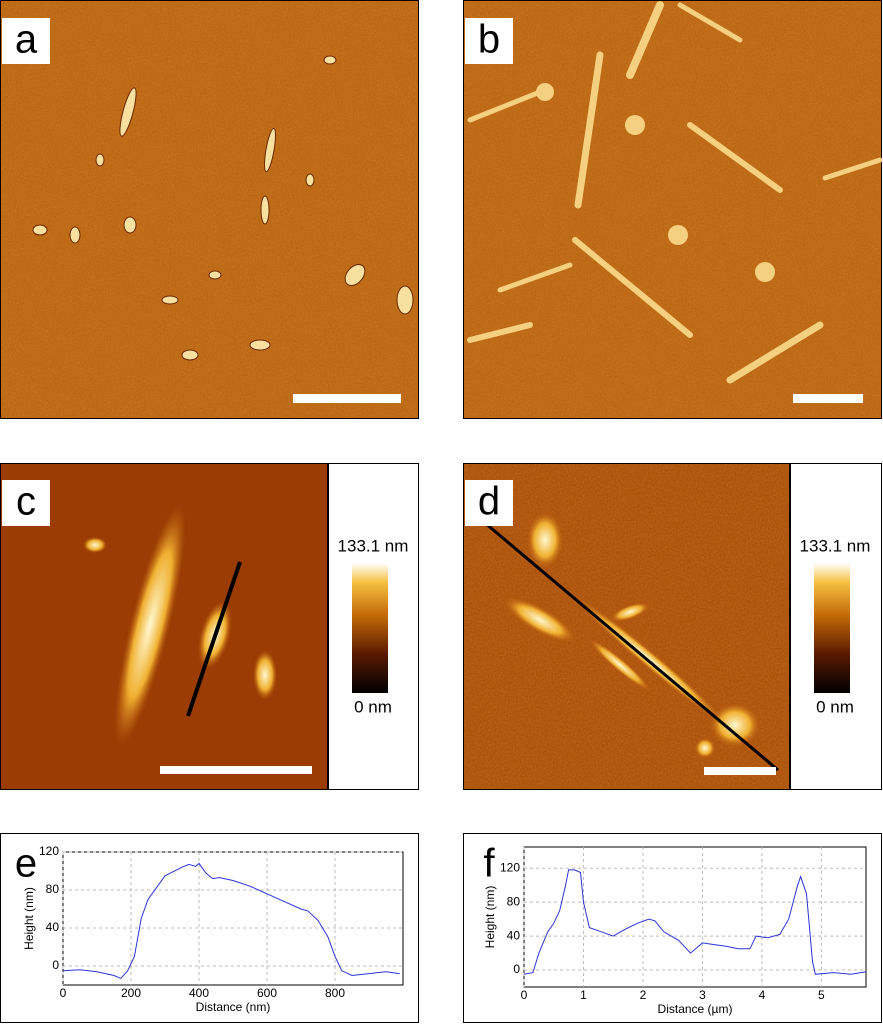 The image size is (883, 1024). What do you see at coordinates (131, 993) in the screenshot?
I see `x-tick-label: 200` at bounding box center [131, 993].